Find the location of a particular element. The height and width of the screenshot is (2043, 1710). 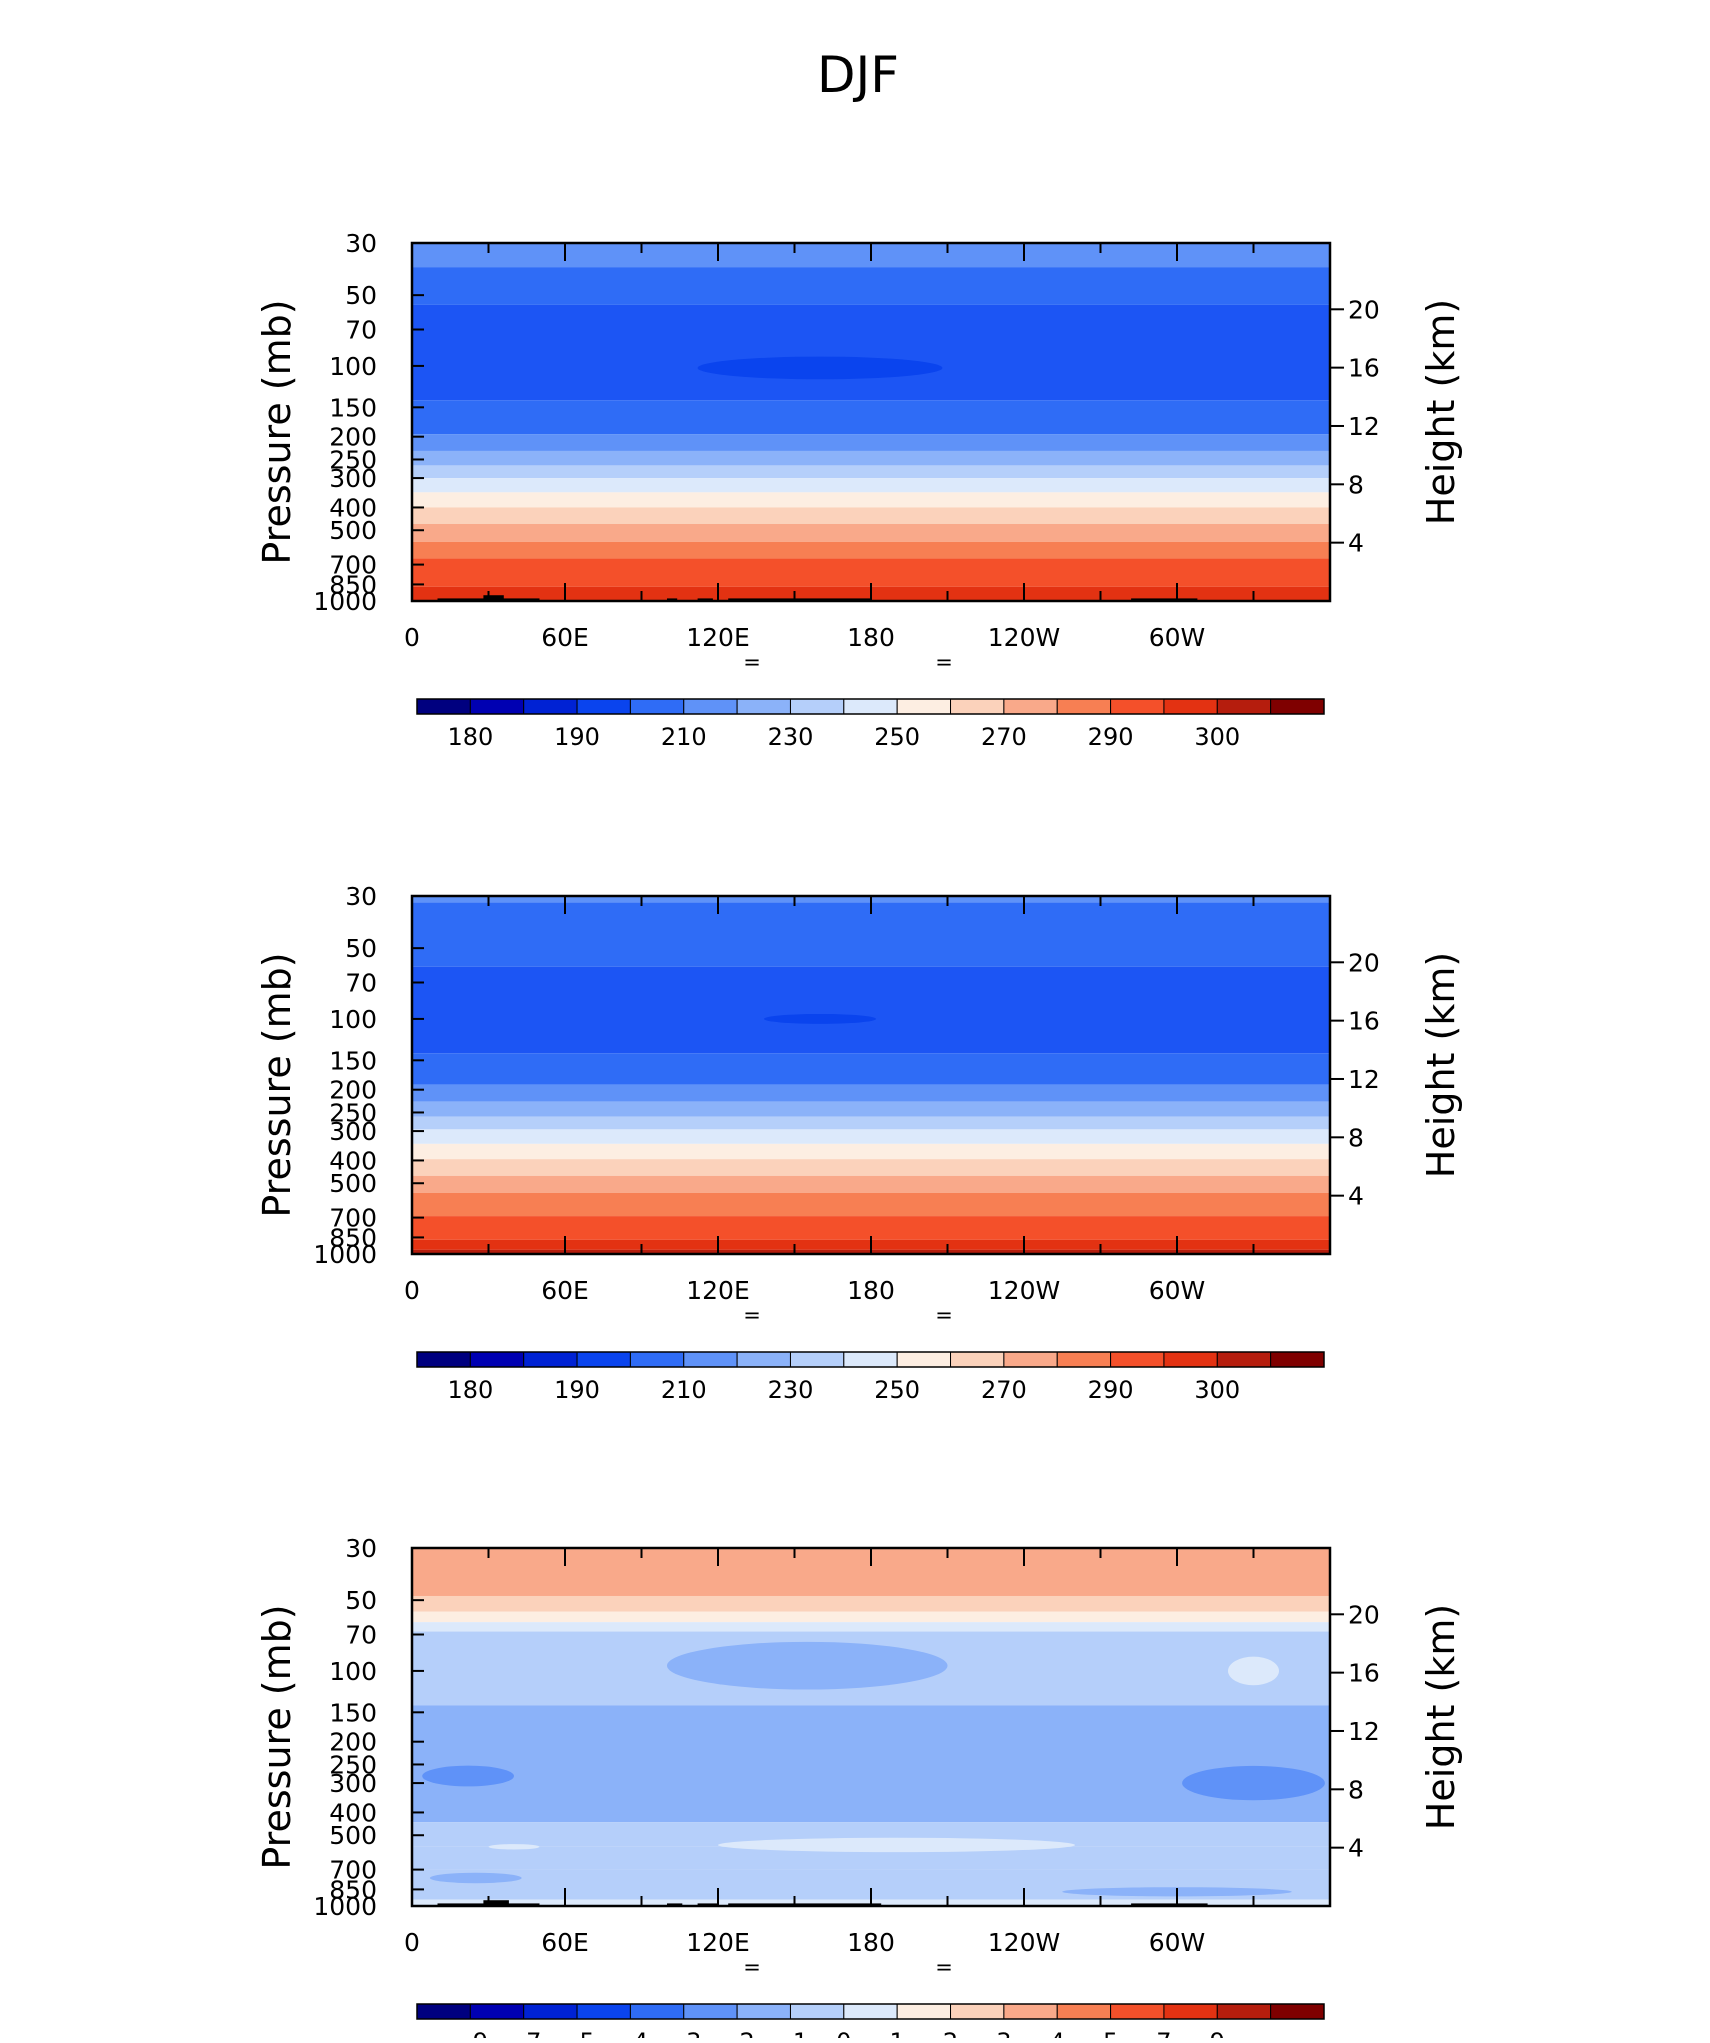

colorbar-label: 270 is located at coordinates (1004, 737).